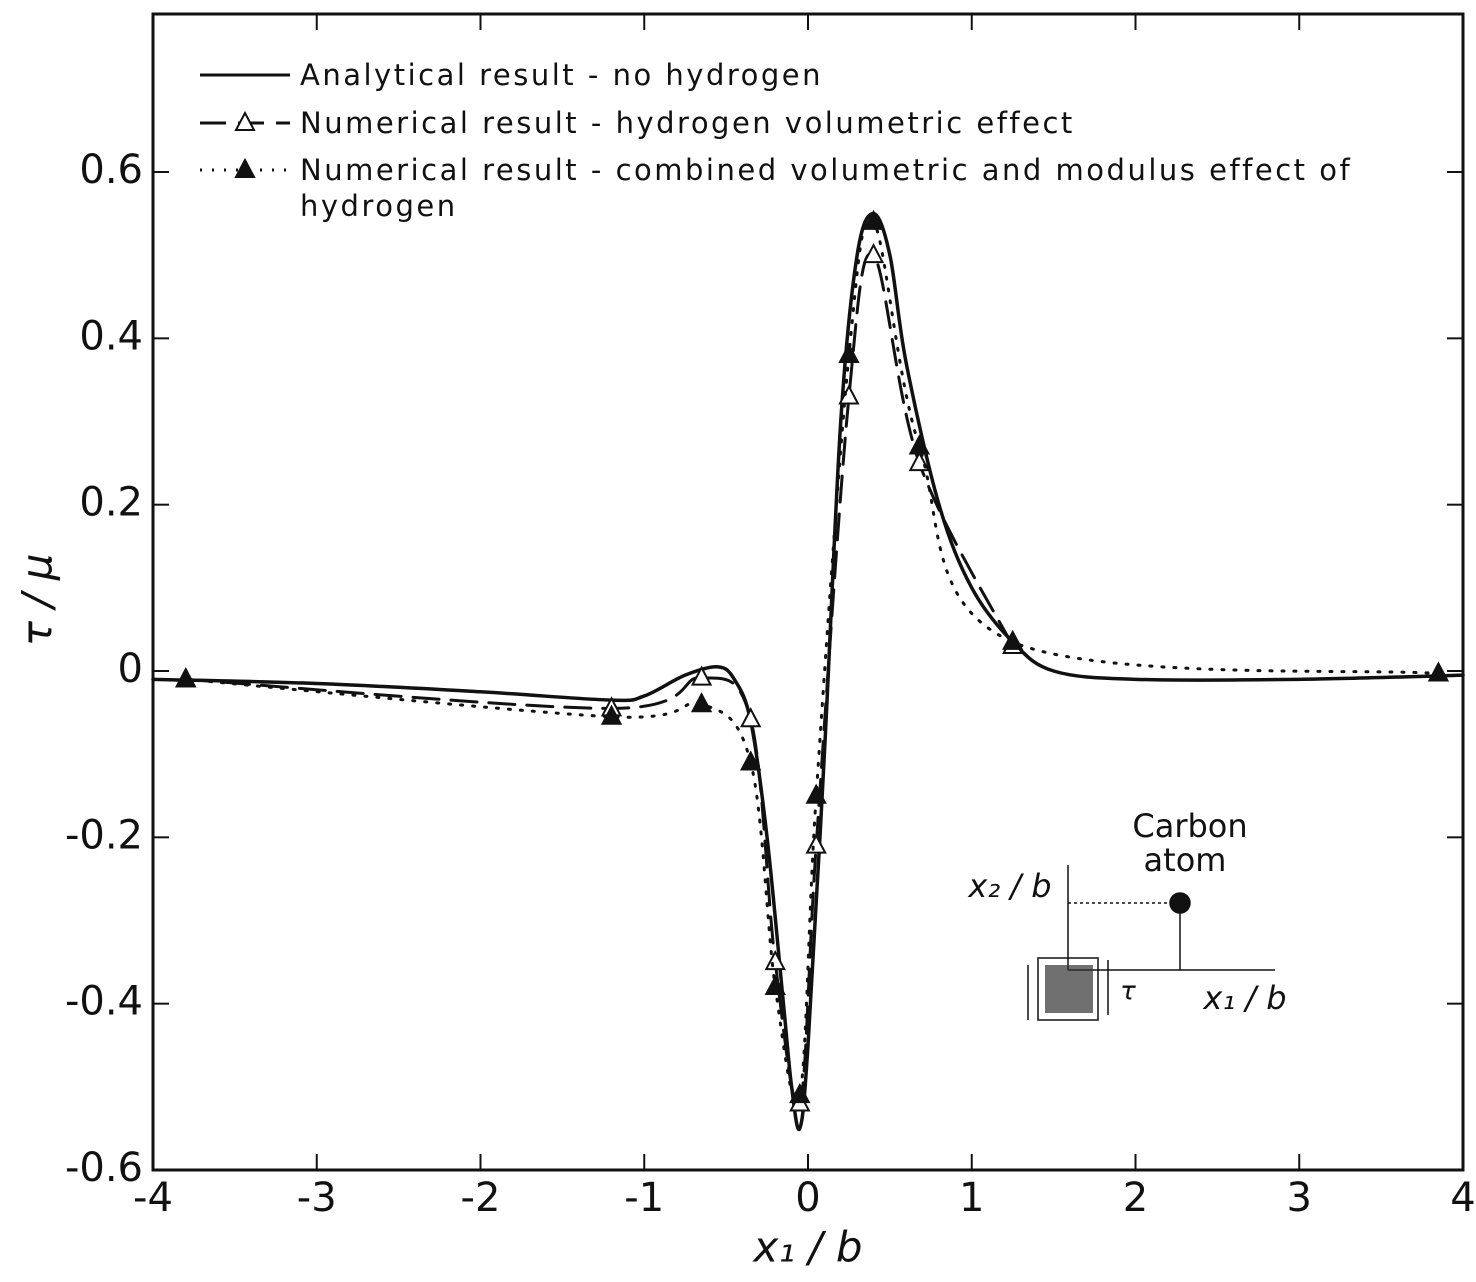 The width and height of the screenshot is (1476, 1282). Describe the element at coordinates (1151, 943) in the screenshot. I see `inset-diagram` at that location.